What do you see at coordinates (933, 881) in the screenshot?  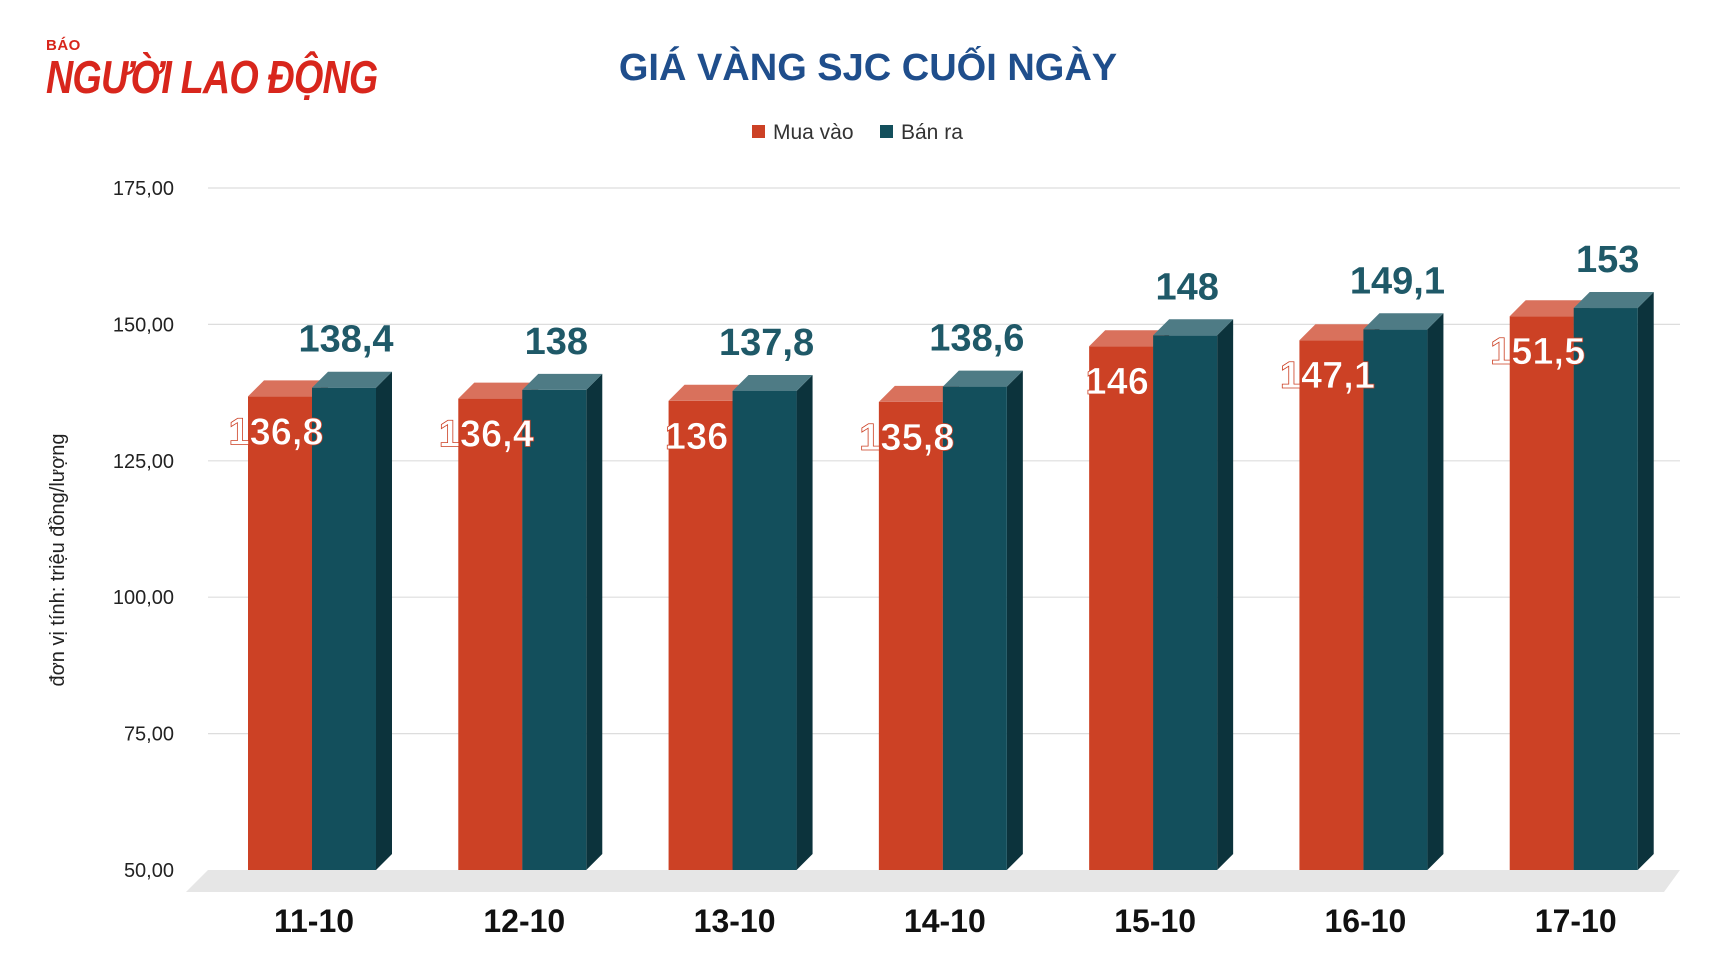 I see `chart-floor` at bounding box center [933, 881].